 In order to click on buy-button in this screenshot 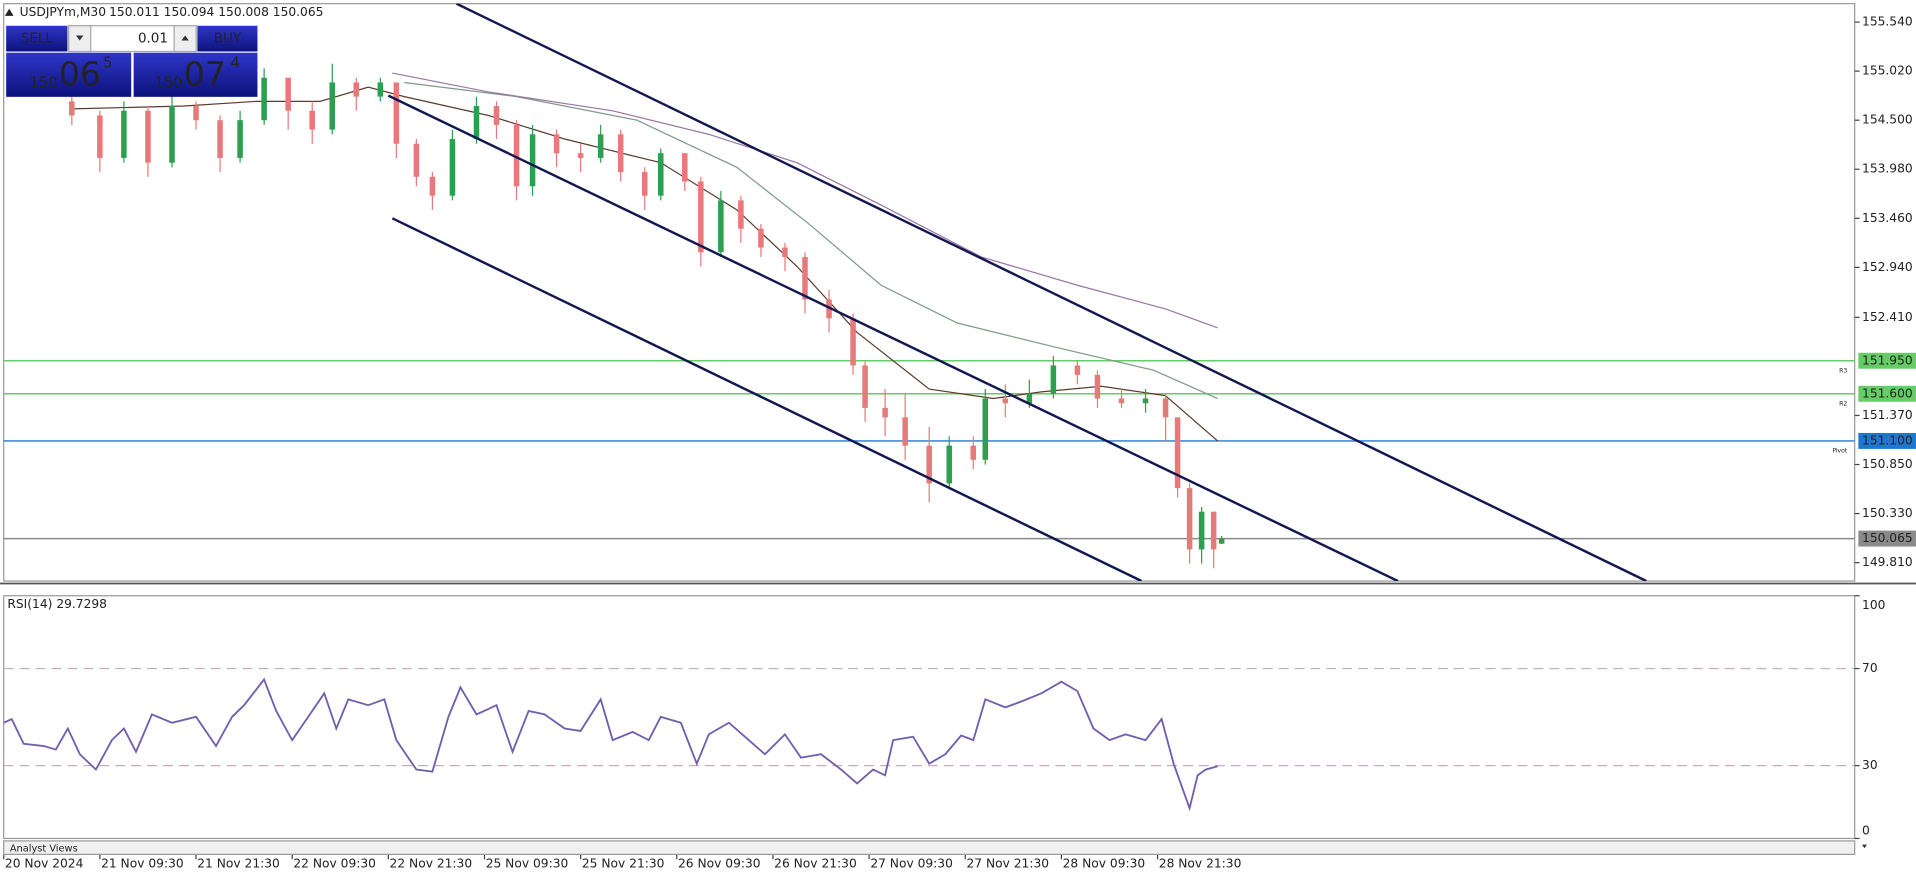, I will do `click(227, 38)`.